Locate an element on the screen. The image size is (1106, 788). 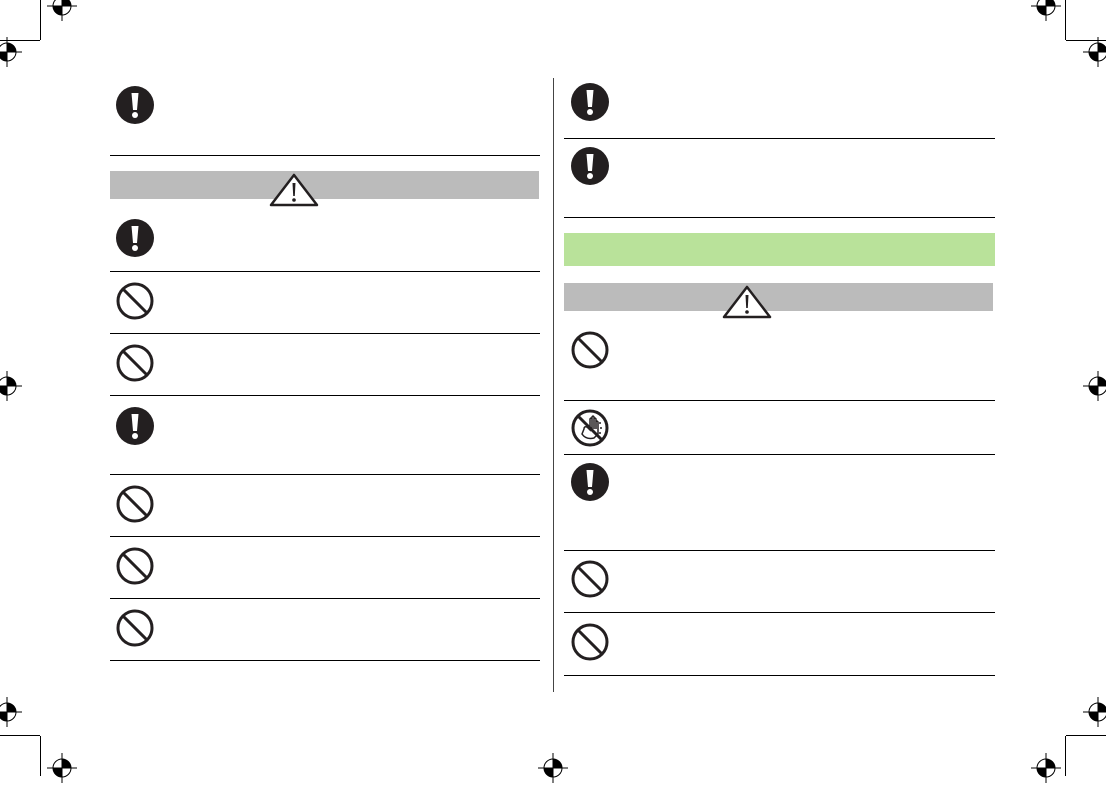
column-divider is located at coordinates (553, 385).